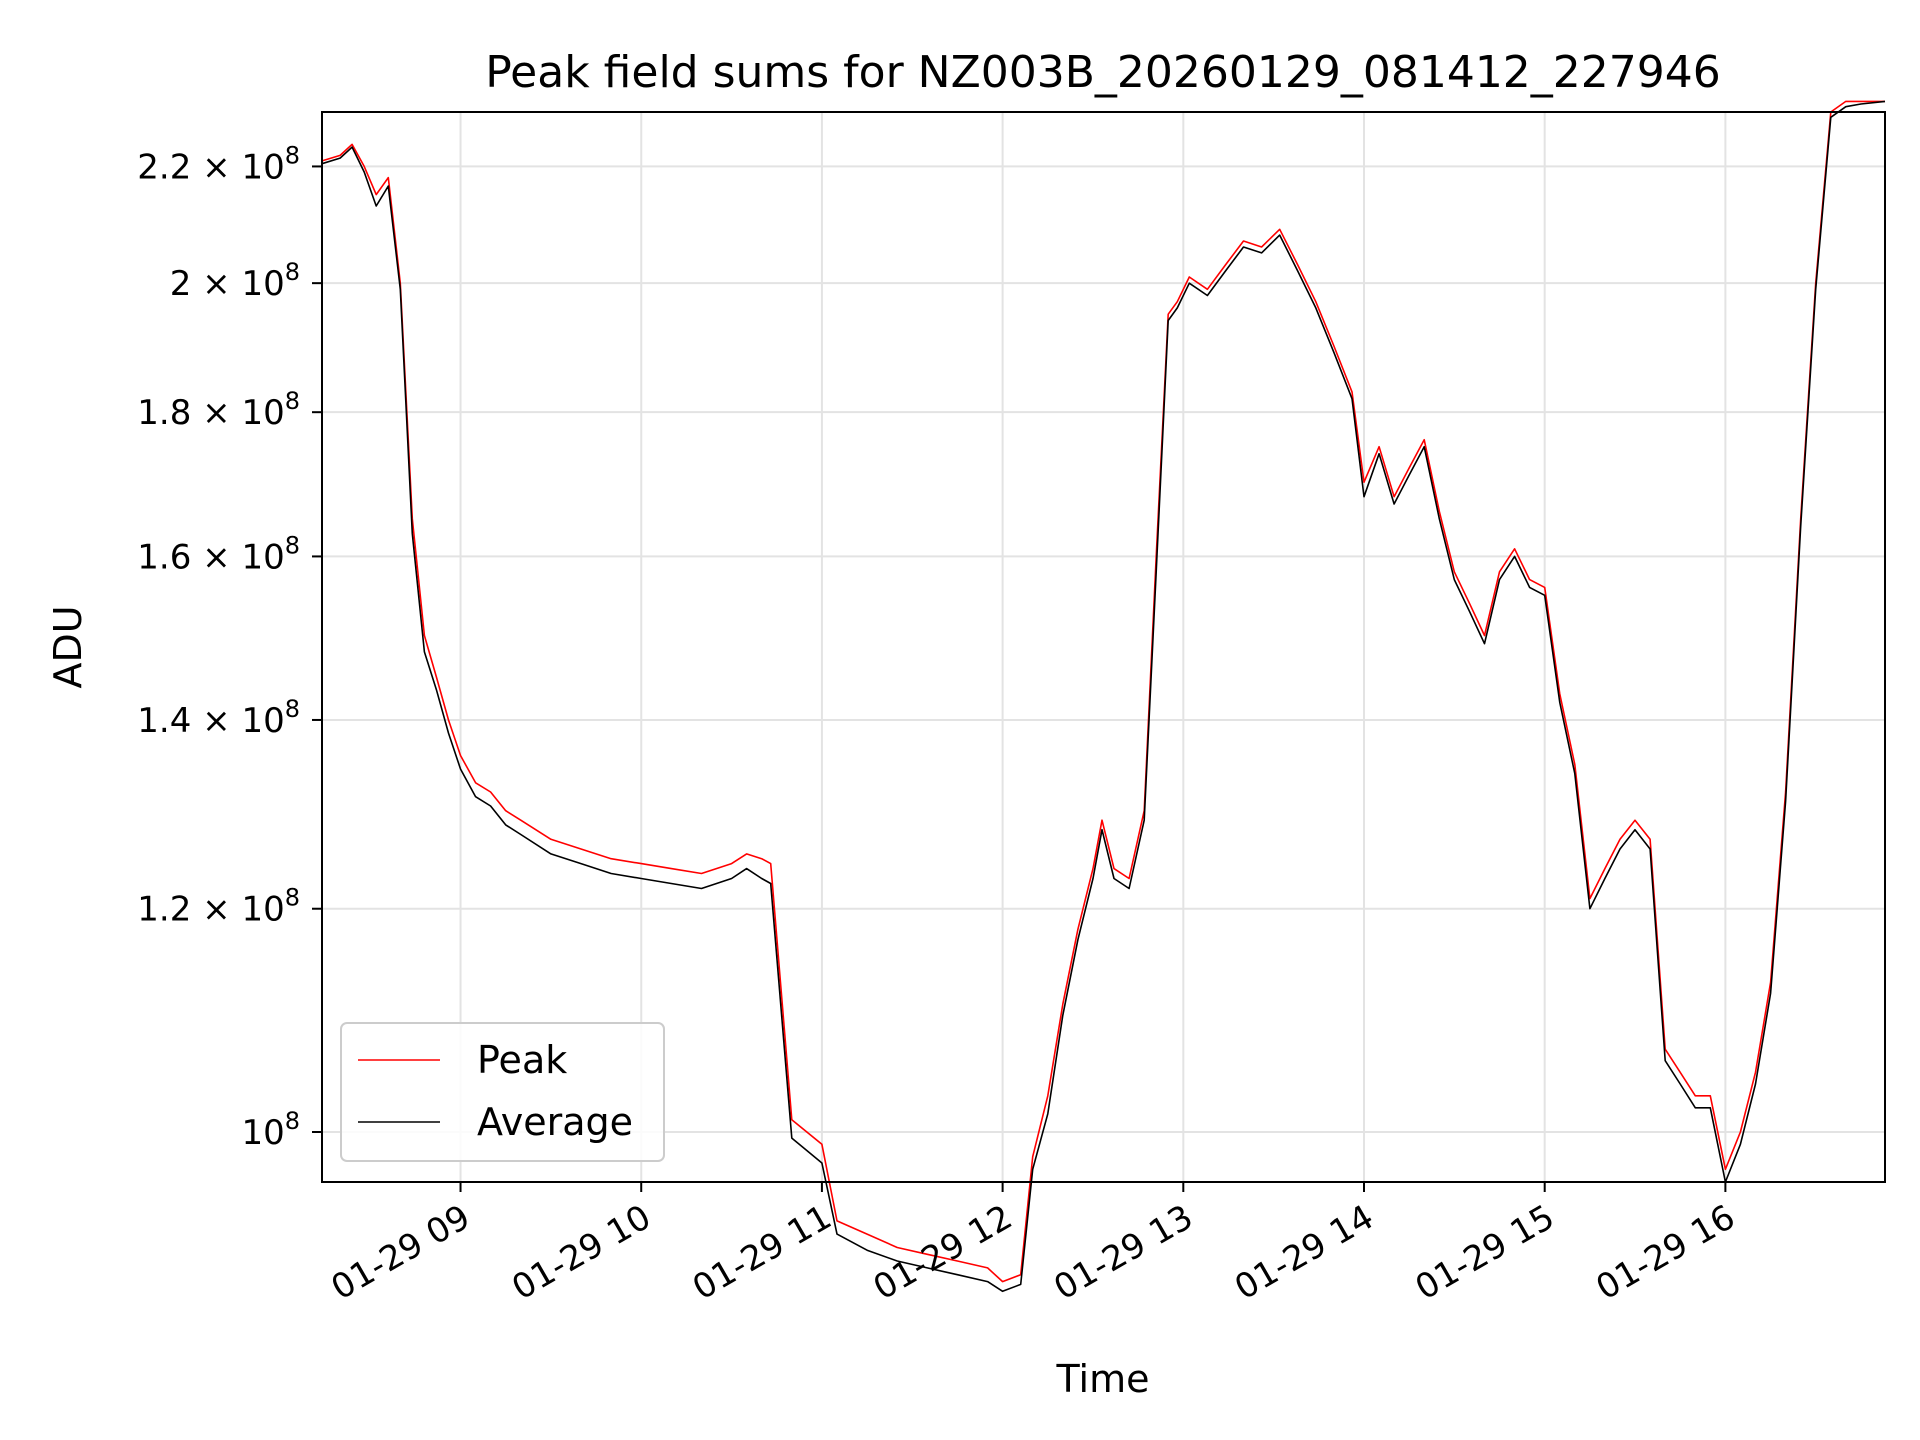 Image resolution: width=1920 pixels, height=1440 pixels. What do you see at coordinates (218, 410) in the screenshot?
I see `y-tick-label: 1.8 × 108` at bounding box center [218, 410].